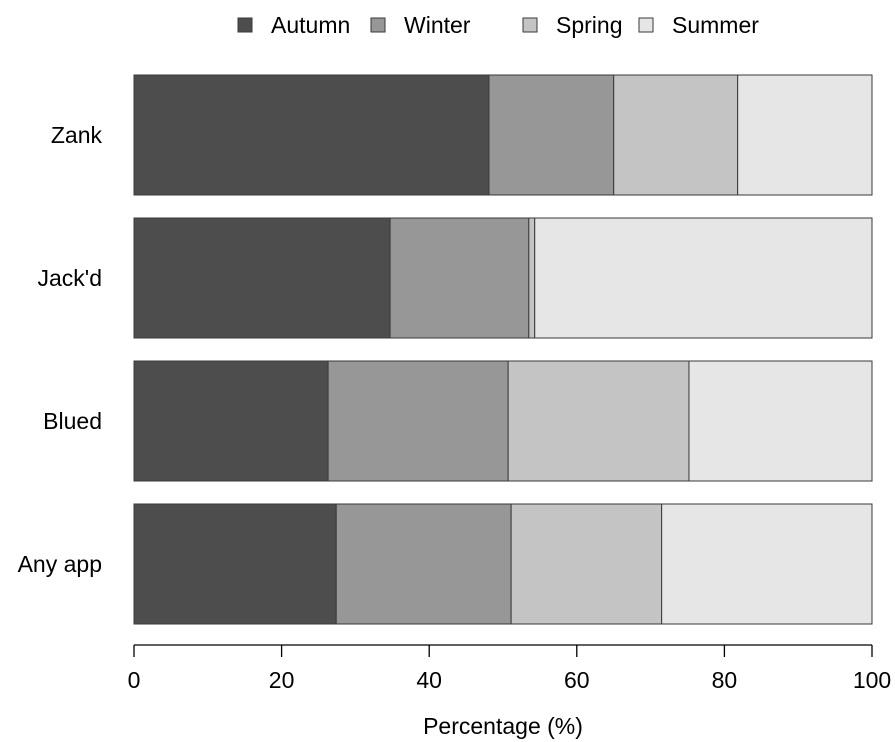 The width and height of the screenshot is (895, 742). Describe the element at coordinates (530, 25) in the screenshot. I see `legend-swatch-spring` at that location.